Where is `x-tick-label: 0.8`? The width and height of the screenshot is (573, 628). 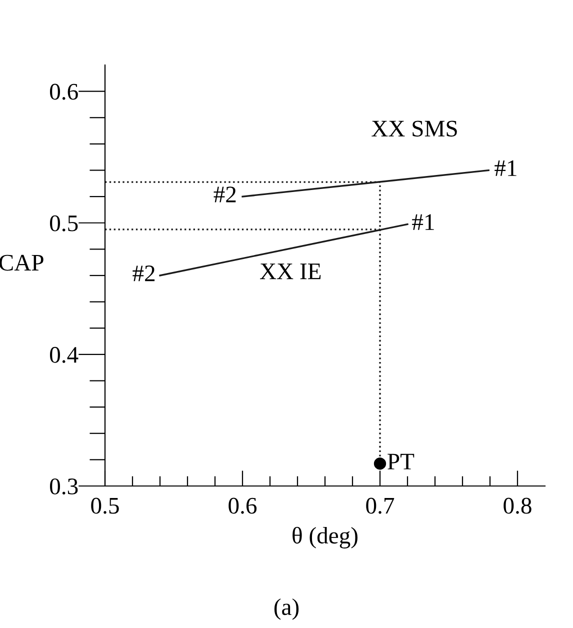 x-tick-label: 0.8 is located at coordinates (518, 506).